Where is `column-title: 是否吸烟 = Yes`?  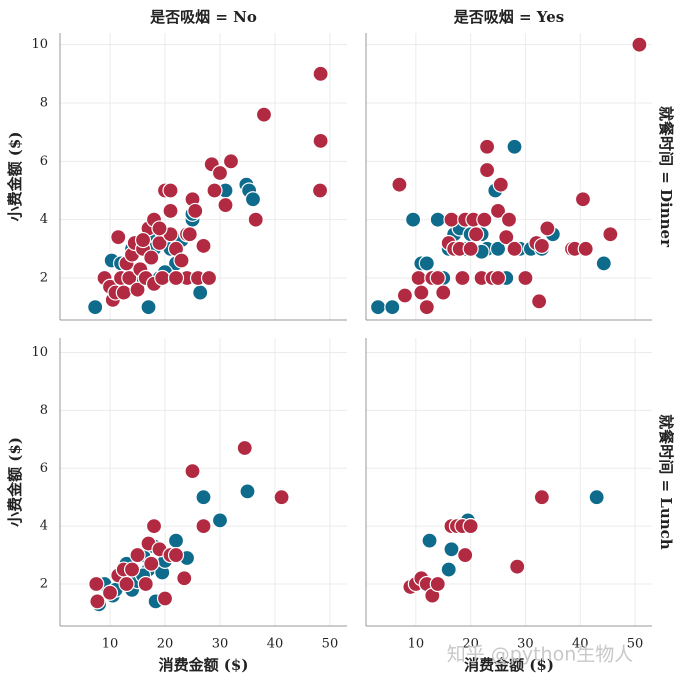
column-title: 是否吸烟 = Yes is located at coordinates (508, 17).